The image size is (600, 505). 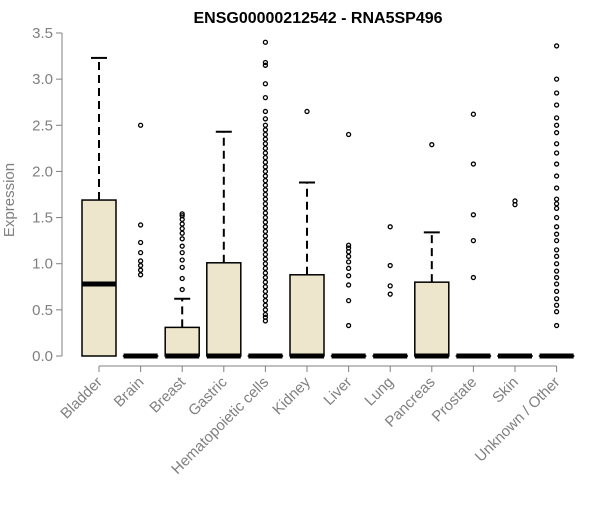 I want to click on x-tick-label: Bladder, so click(x=81, y=398).